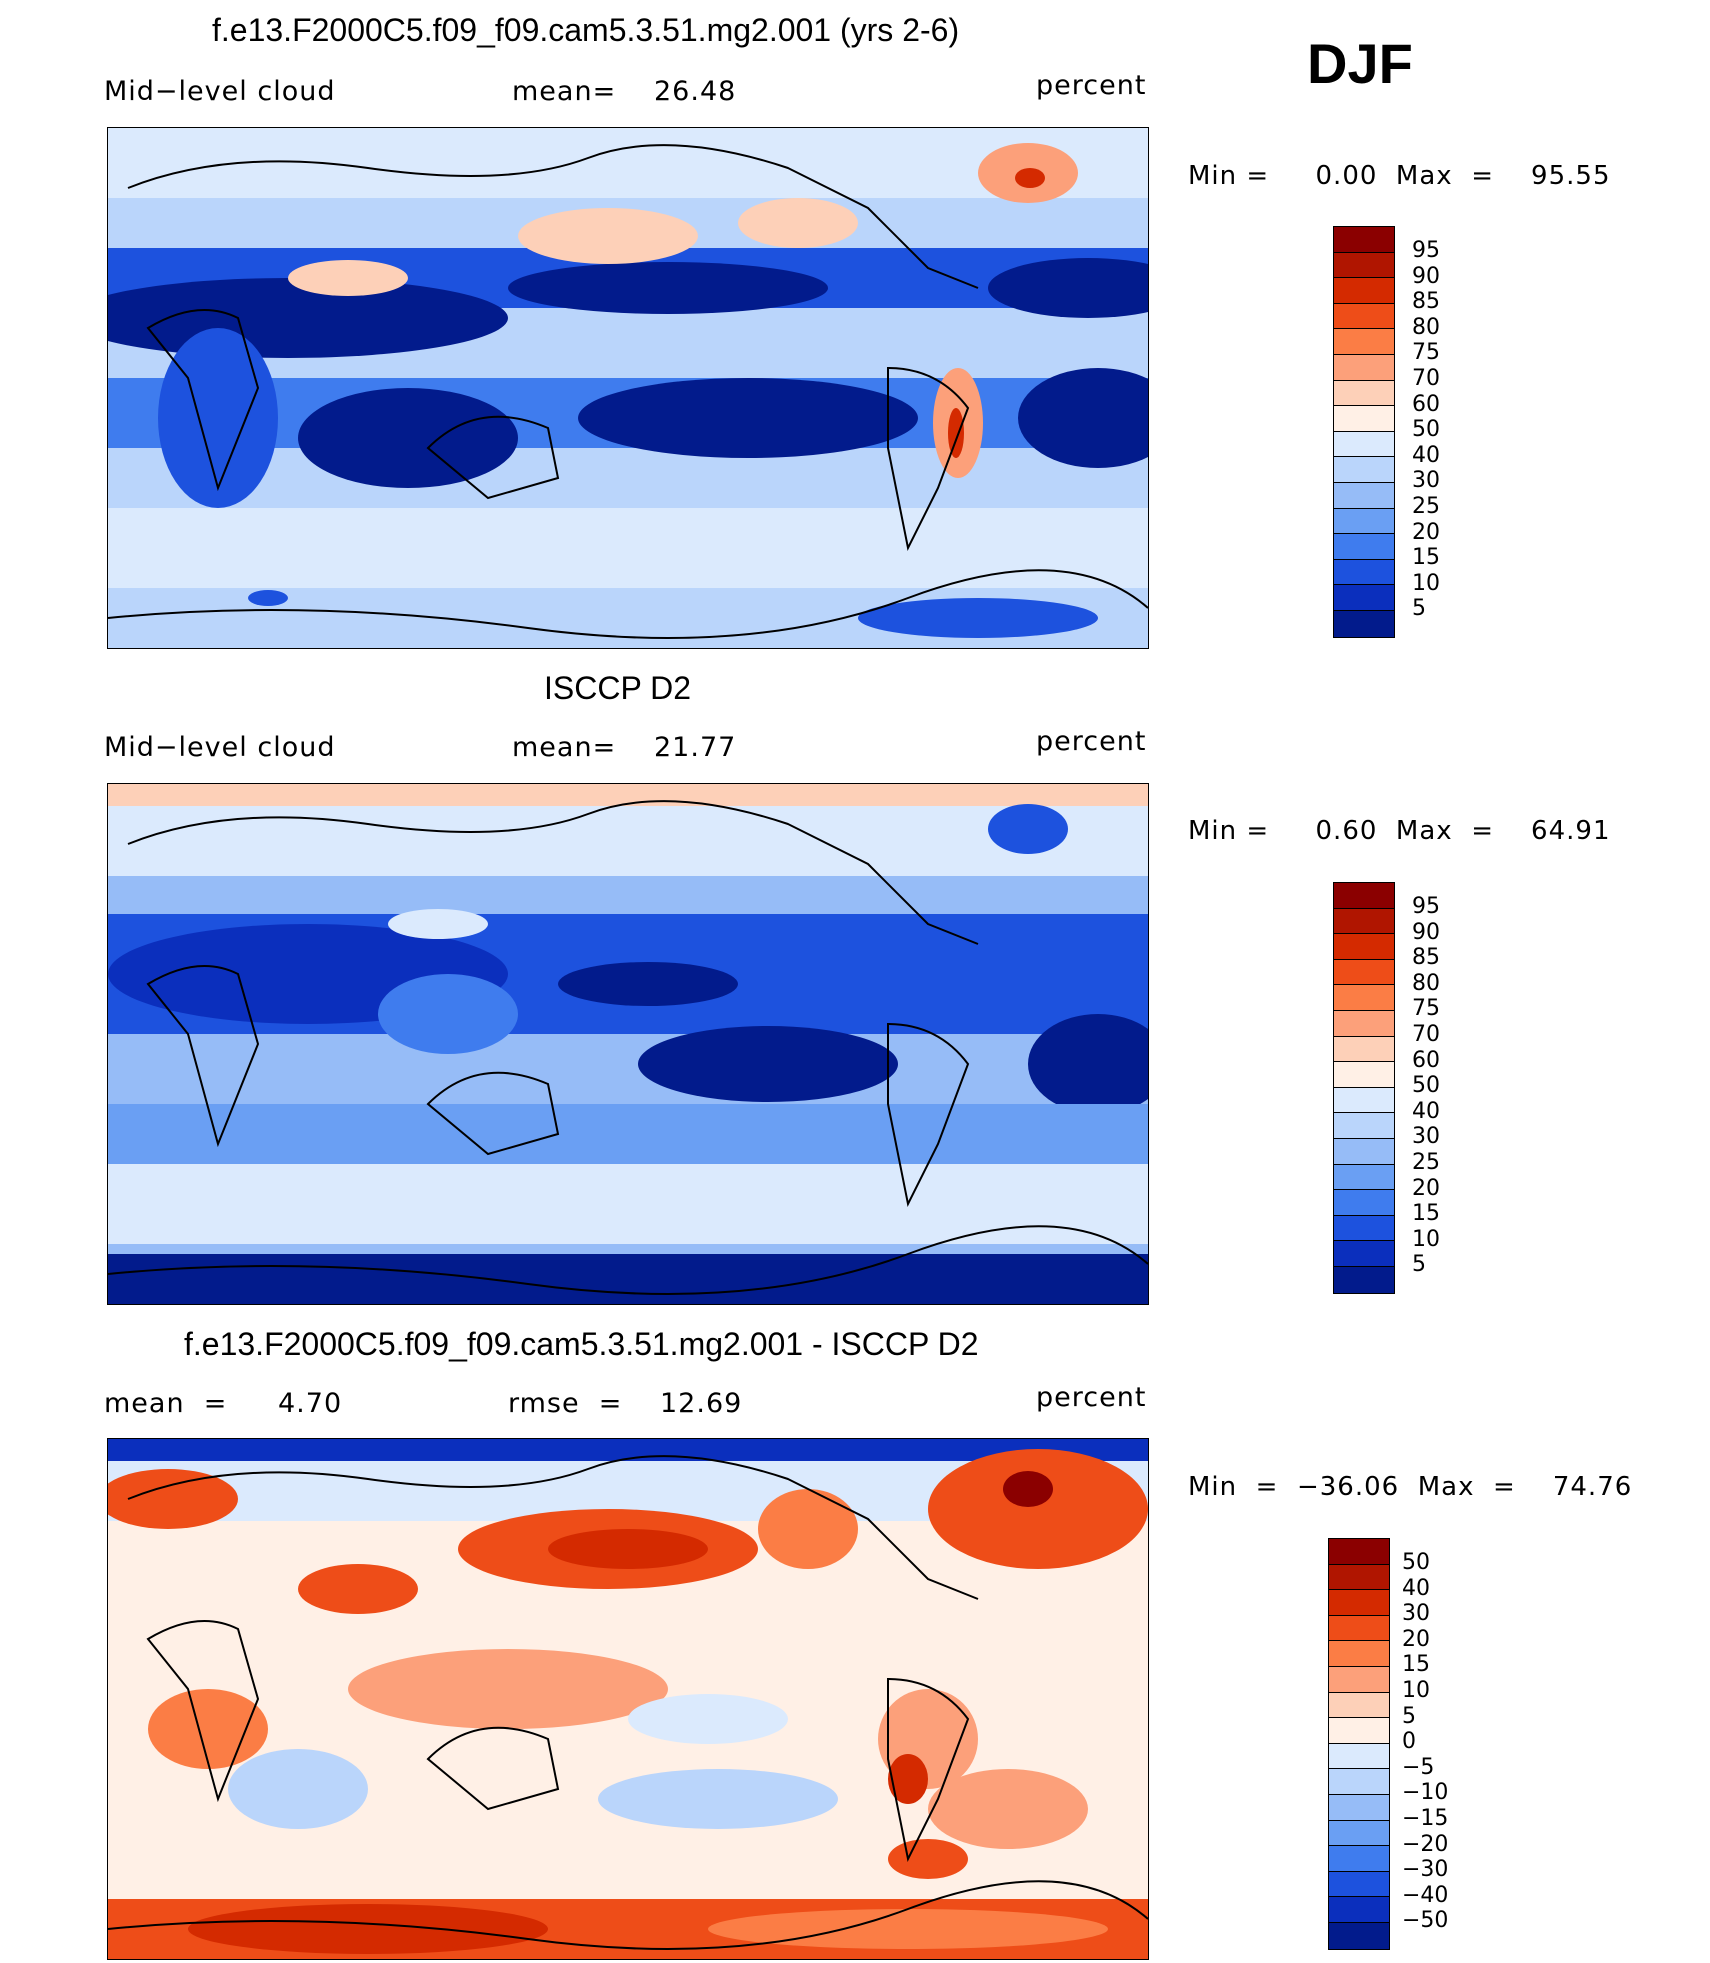 The image size is (1710, 1963). I want to click on panel3-colorbar, so click(1359, 1744).